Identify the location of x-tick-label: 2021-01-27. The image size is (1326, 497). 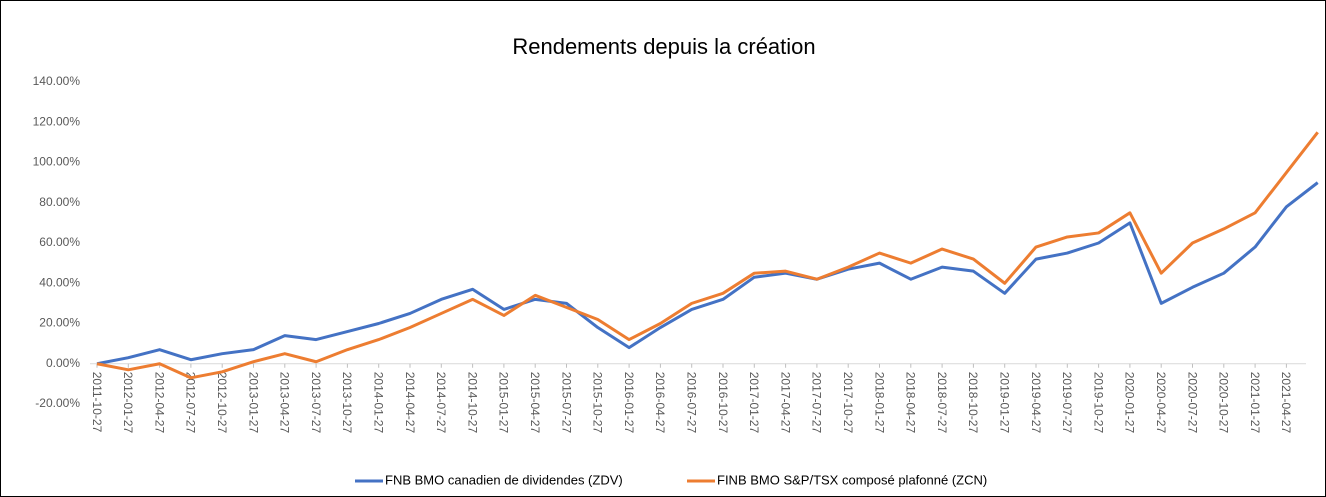
(1255, 403).